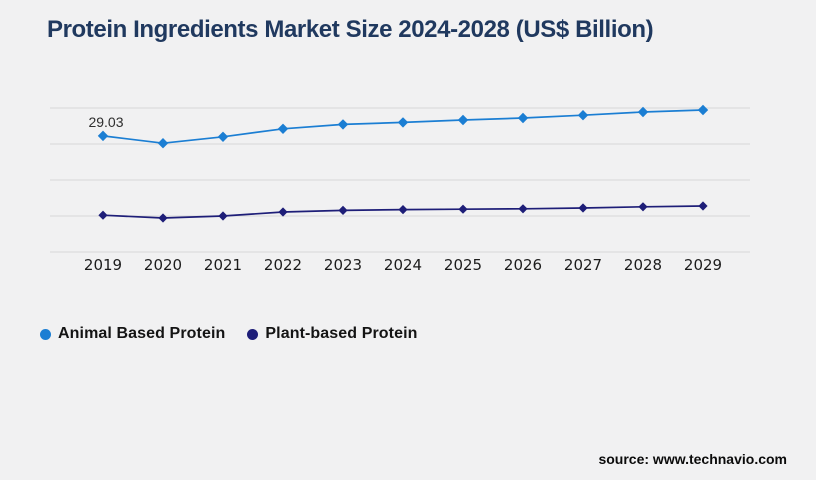 The width and height of the screenshot is (816, 480). Describe the element at coordinates (643, 265) in the screenshot. I see `x-axis-label: 2028` at that location.